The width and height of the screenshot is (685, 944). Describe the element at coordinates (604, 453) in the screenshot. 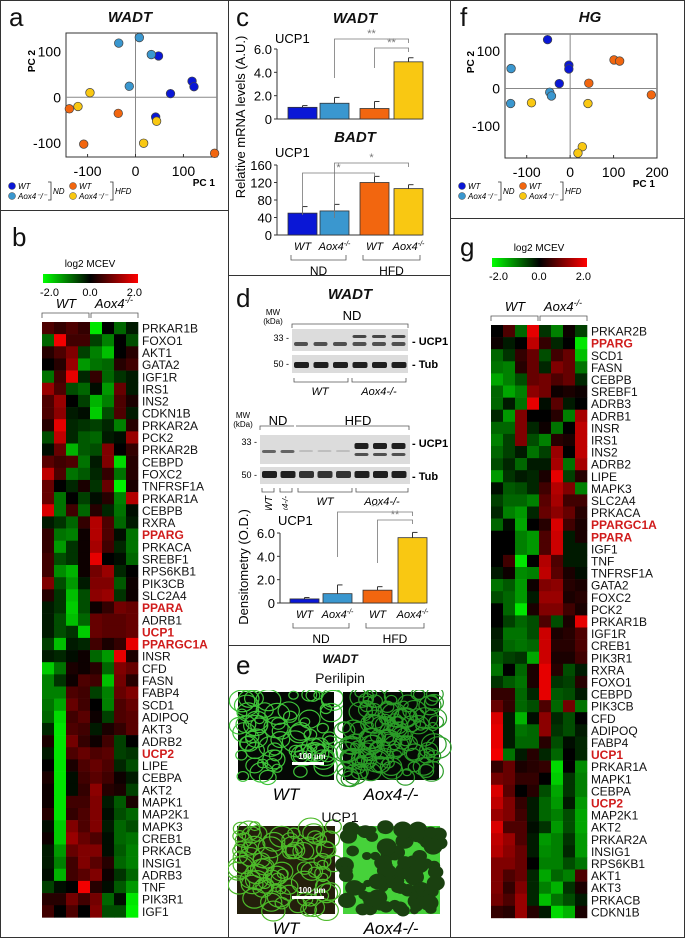

I see `gene-label: INS2` at that location.